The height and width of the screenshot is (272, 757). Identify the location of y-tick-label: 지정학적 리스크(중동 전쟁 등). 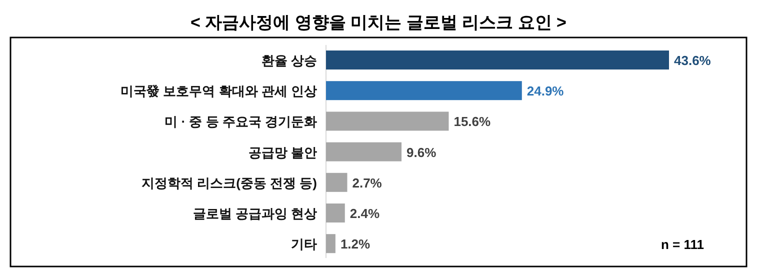
(229, 182).